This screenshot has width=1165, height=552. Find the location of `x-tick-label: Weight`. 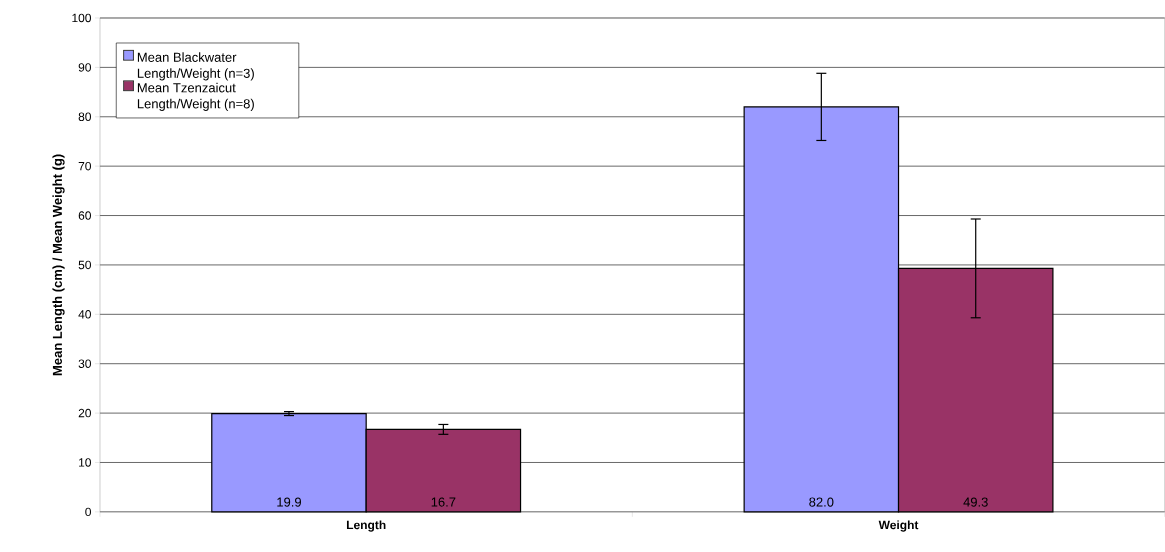

x-tick-label: Weight is located at coordinates (898, 526).